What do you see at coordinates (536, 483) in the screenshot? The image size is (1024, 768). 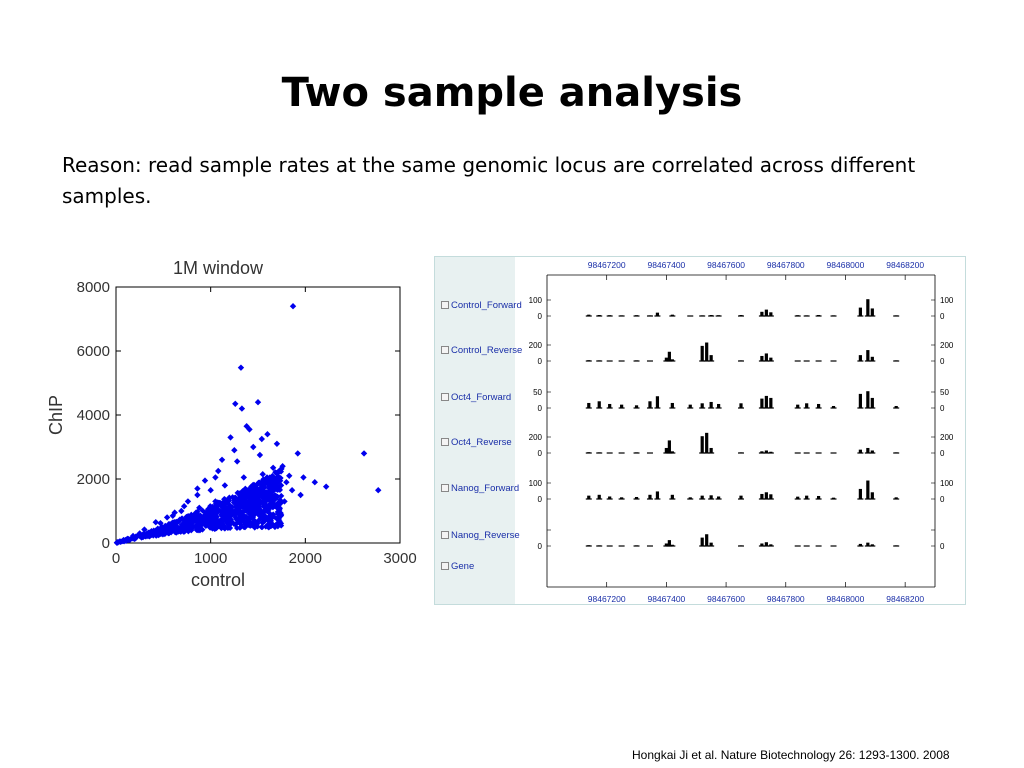 I see `track-y-top-label: 100` at bounding box center [536, 483].